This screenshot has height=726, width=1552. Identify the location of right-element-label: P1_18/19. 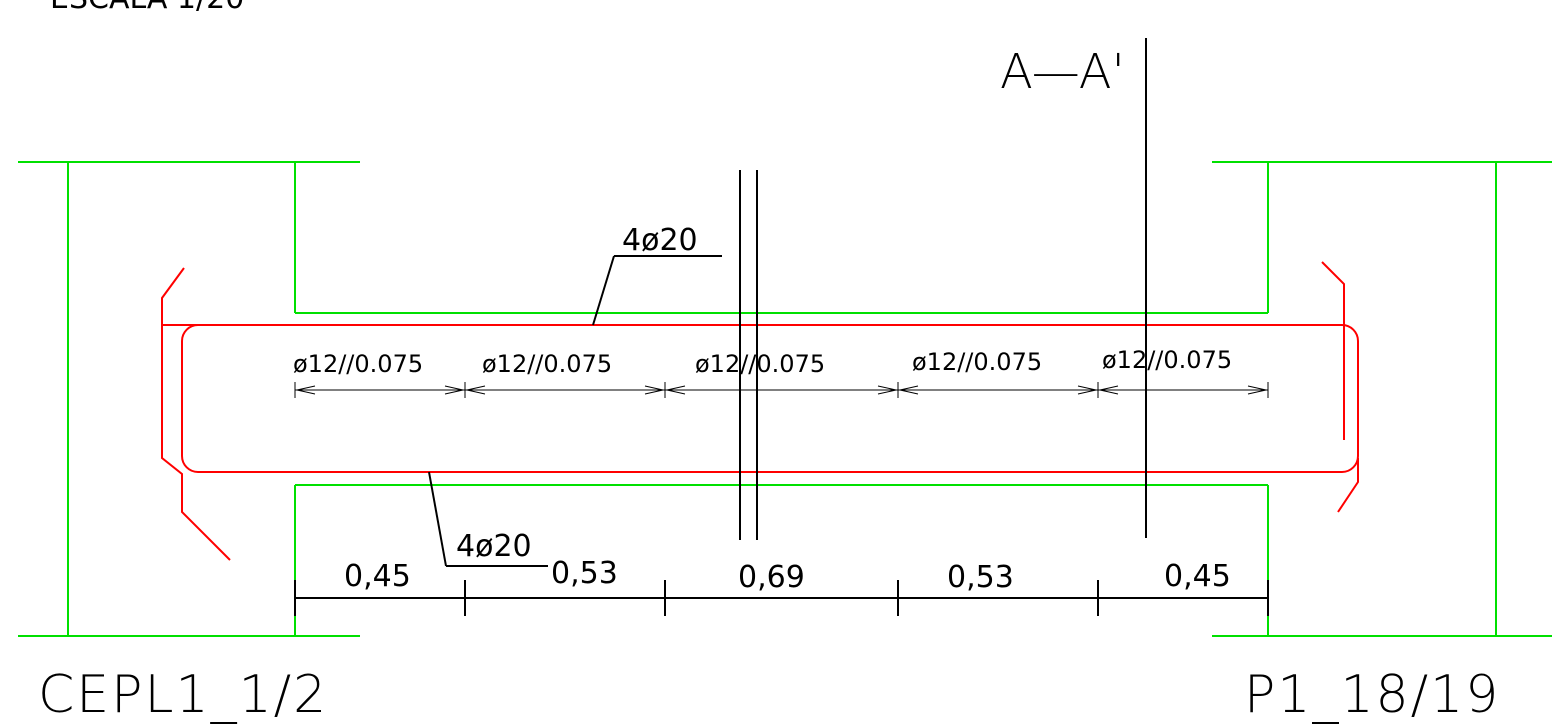
(1372, 695).